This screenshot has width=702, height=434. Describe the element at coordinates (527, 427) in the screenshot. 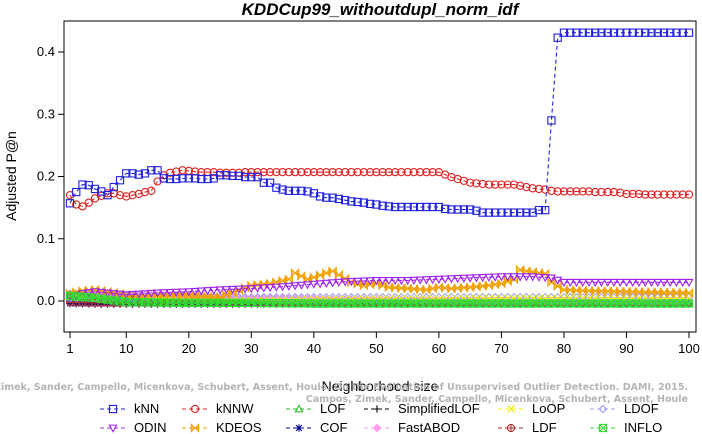

I see `legend-entry-ldf: LDF` at that location.